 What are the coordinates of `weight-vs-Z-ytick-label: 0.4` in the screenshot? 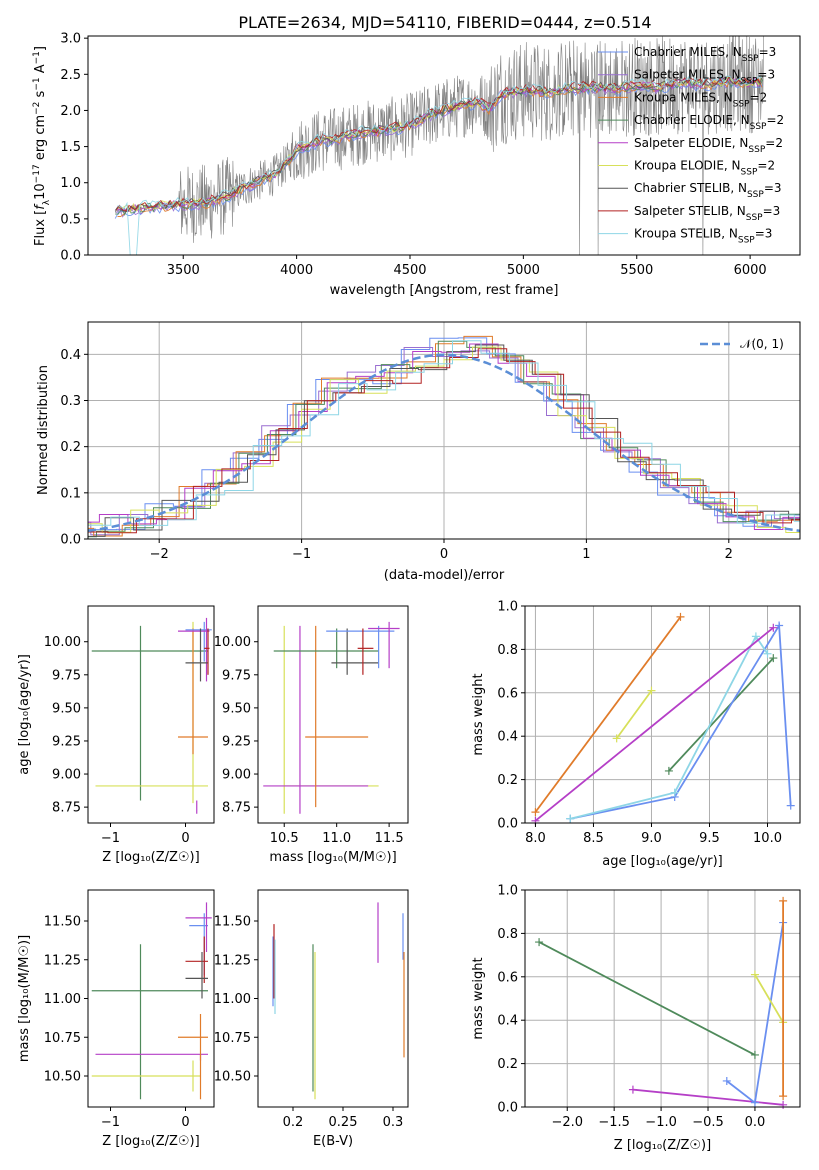 It's located at (507, 1021).